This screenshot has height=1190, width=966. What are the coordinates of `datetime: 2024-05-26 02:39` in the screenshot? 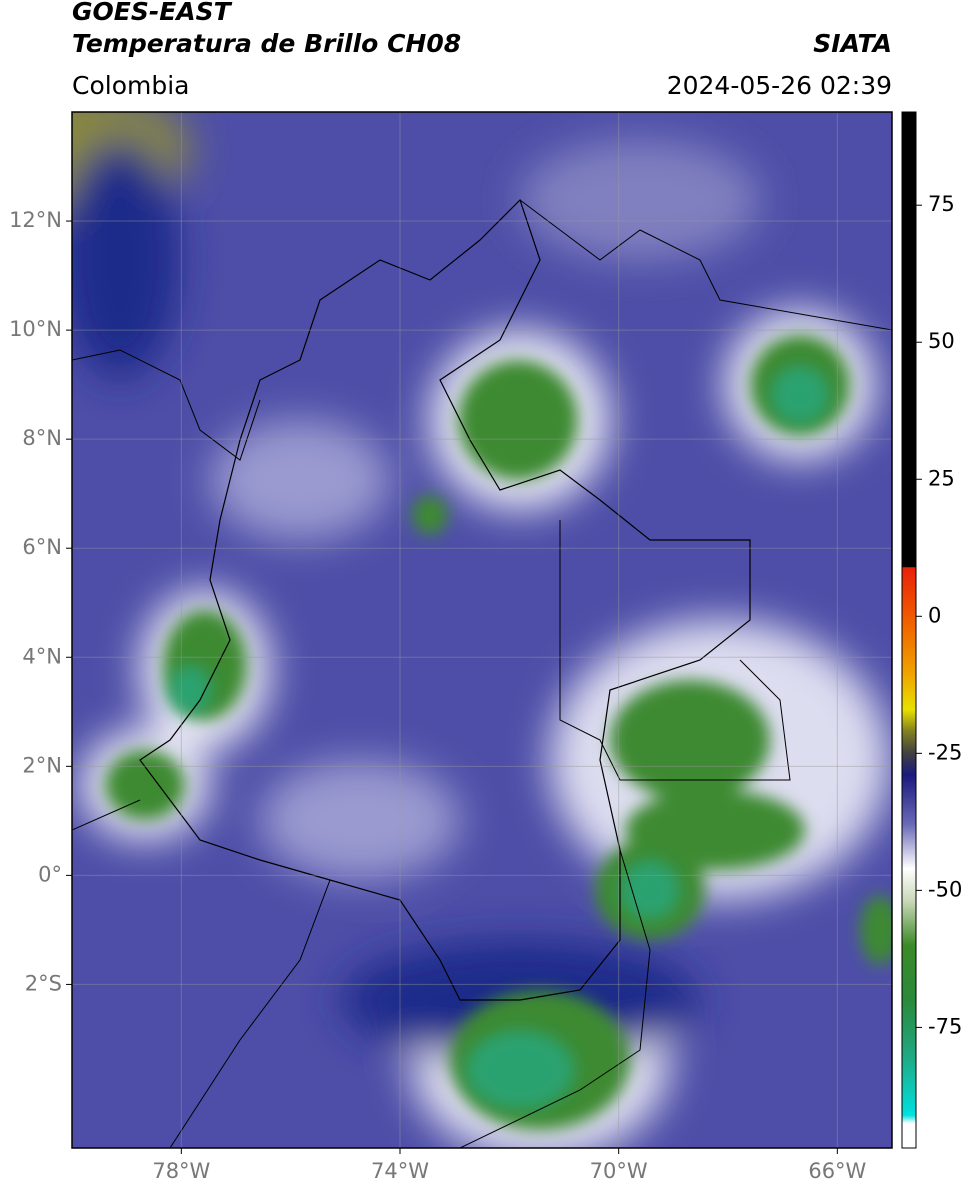 It's located at (779, 85).